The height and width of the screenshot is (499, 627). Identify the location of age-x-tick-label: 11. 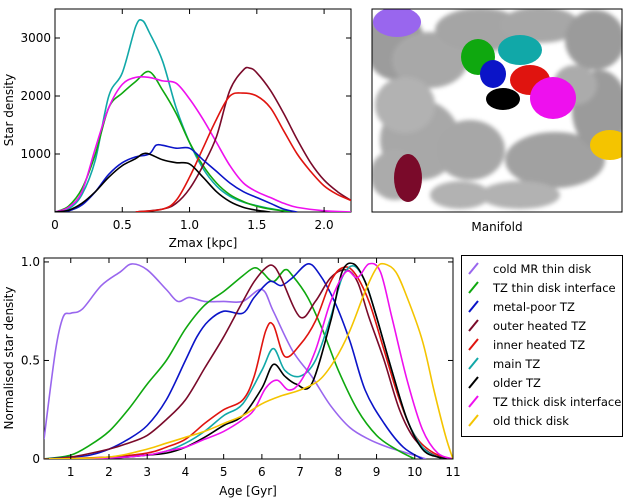
(452, 472).